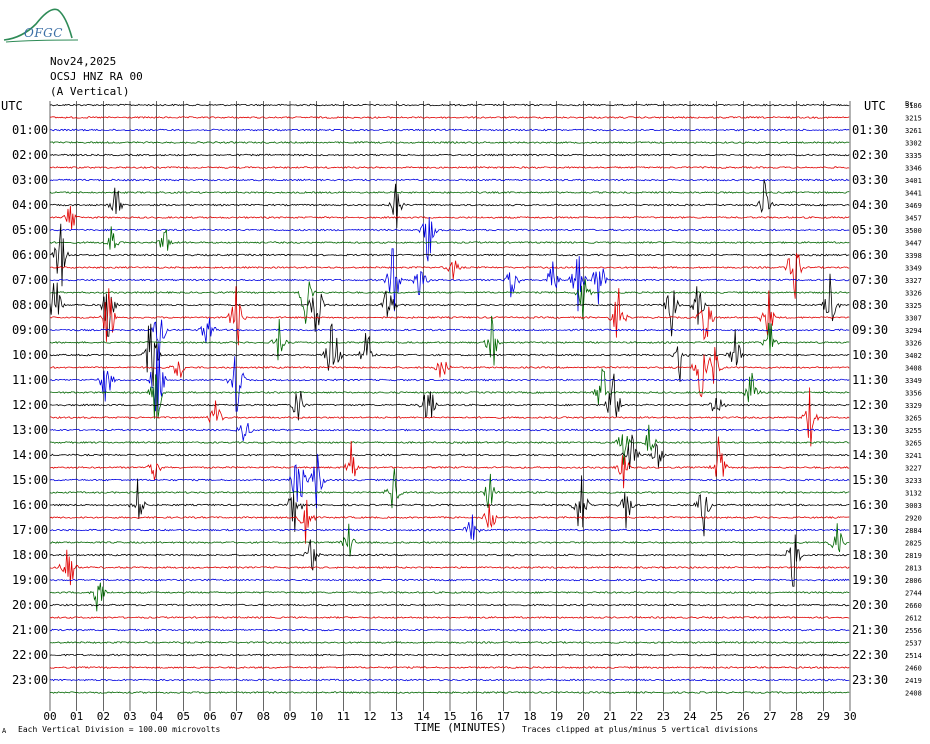  I want to click on x-tick-label: 27, so click(769, 716).